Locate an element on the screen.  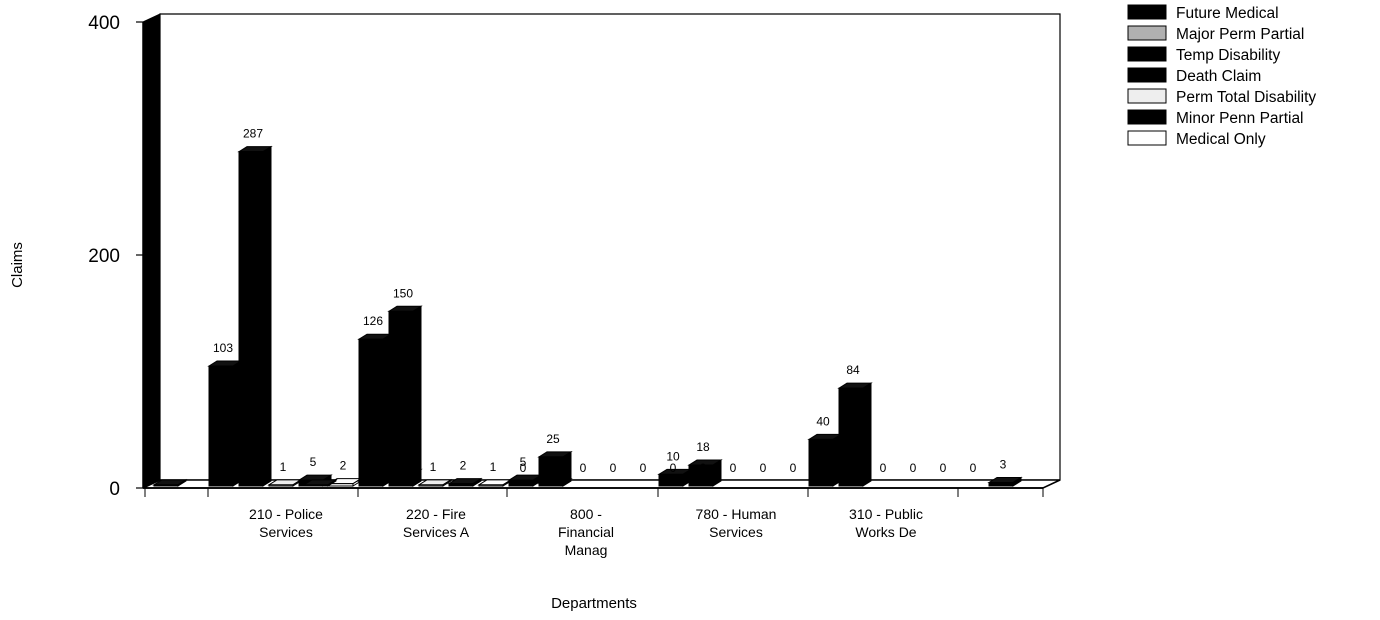
y-tick-label: 400 is located at coordinates (104, 23).